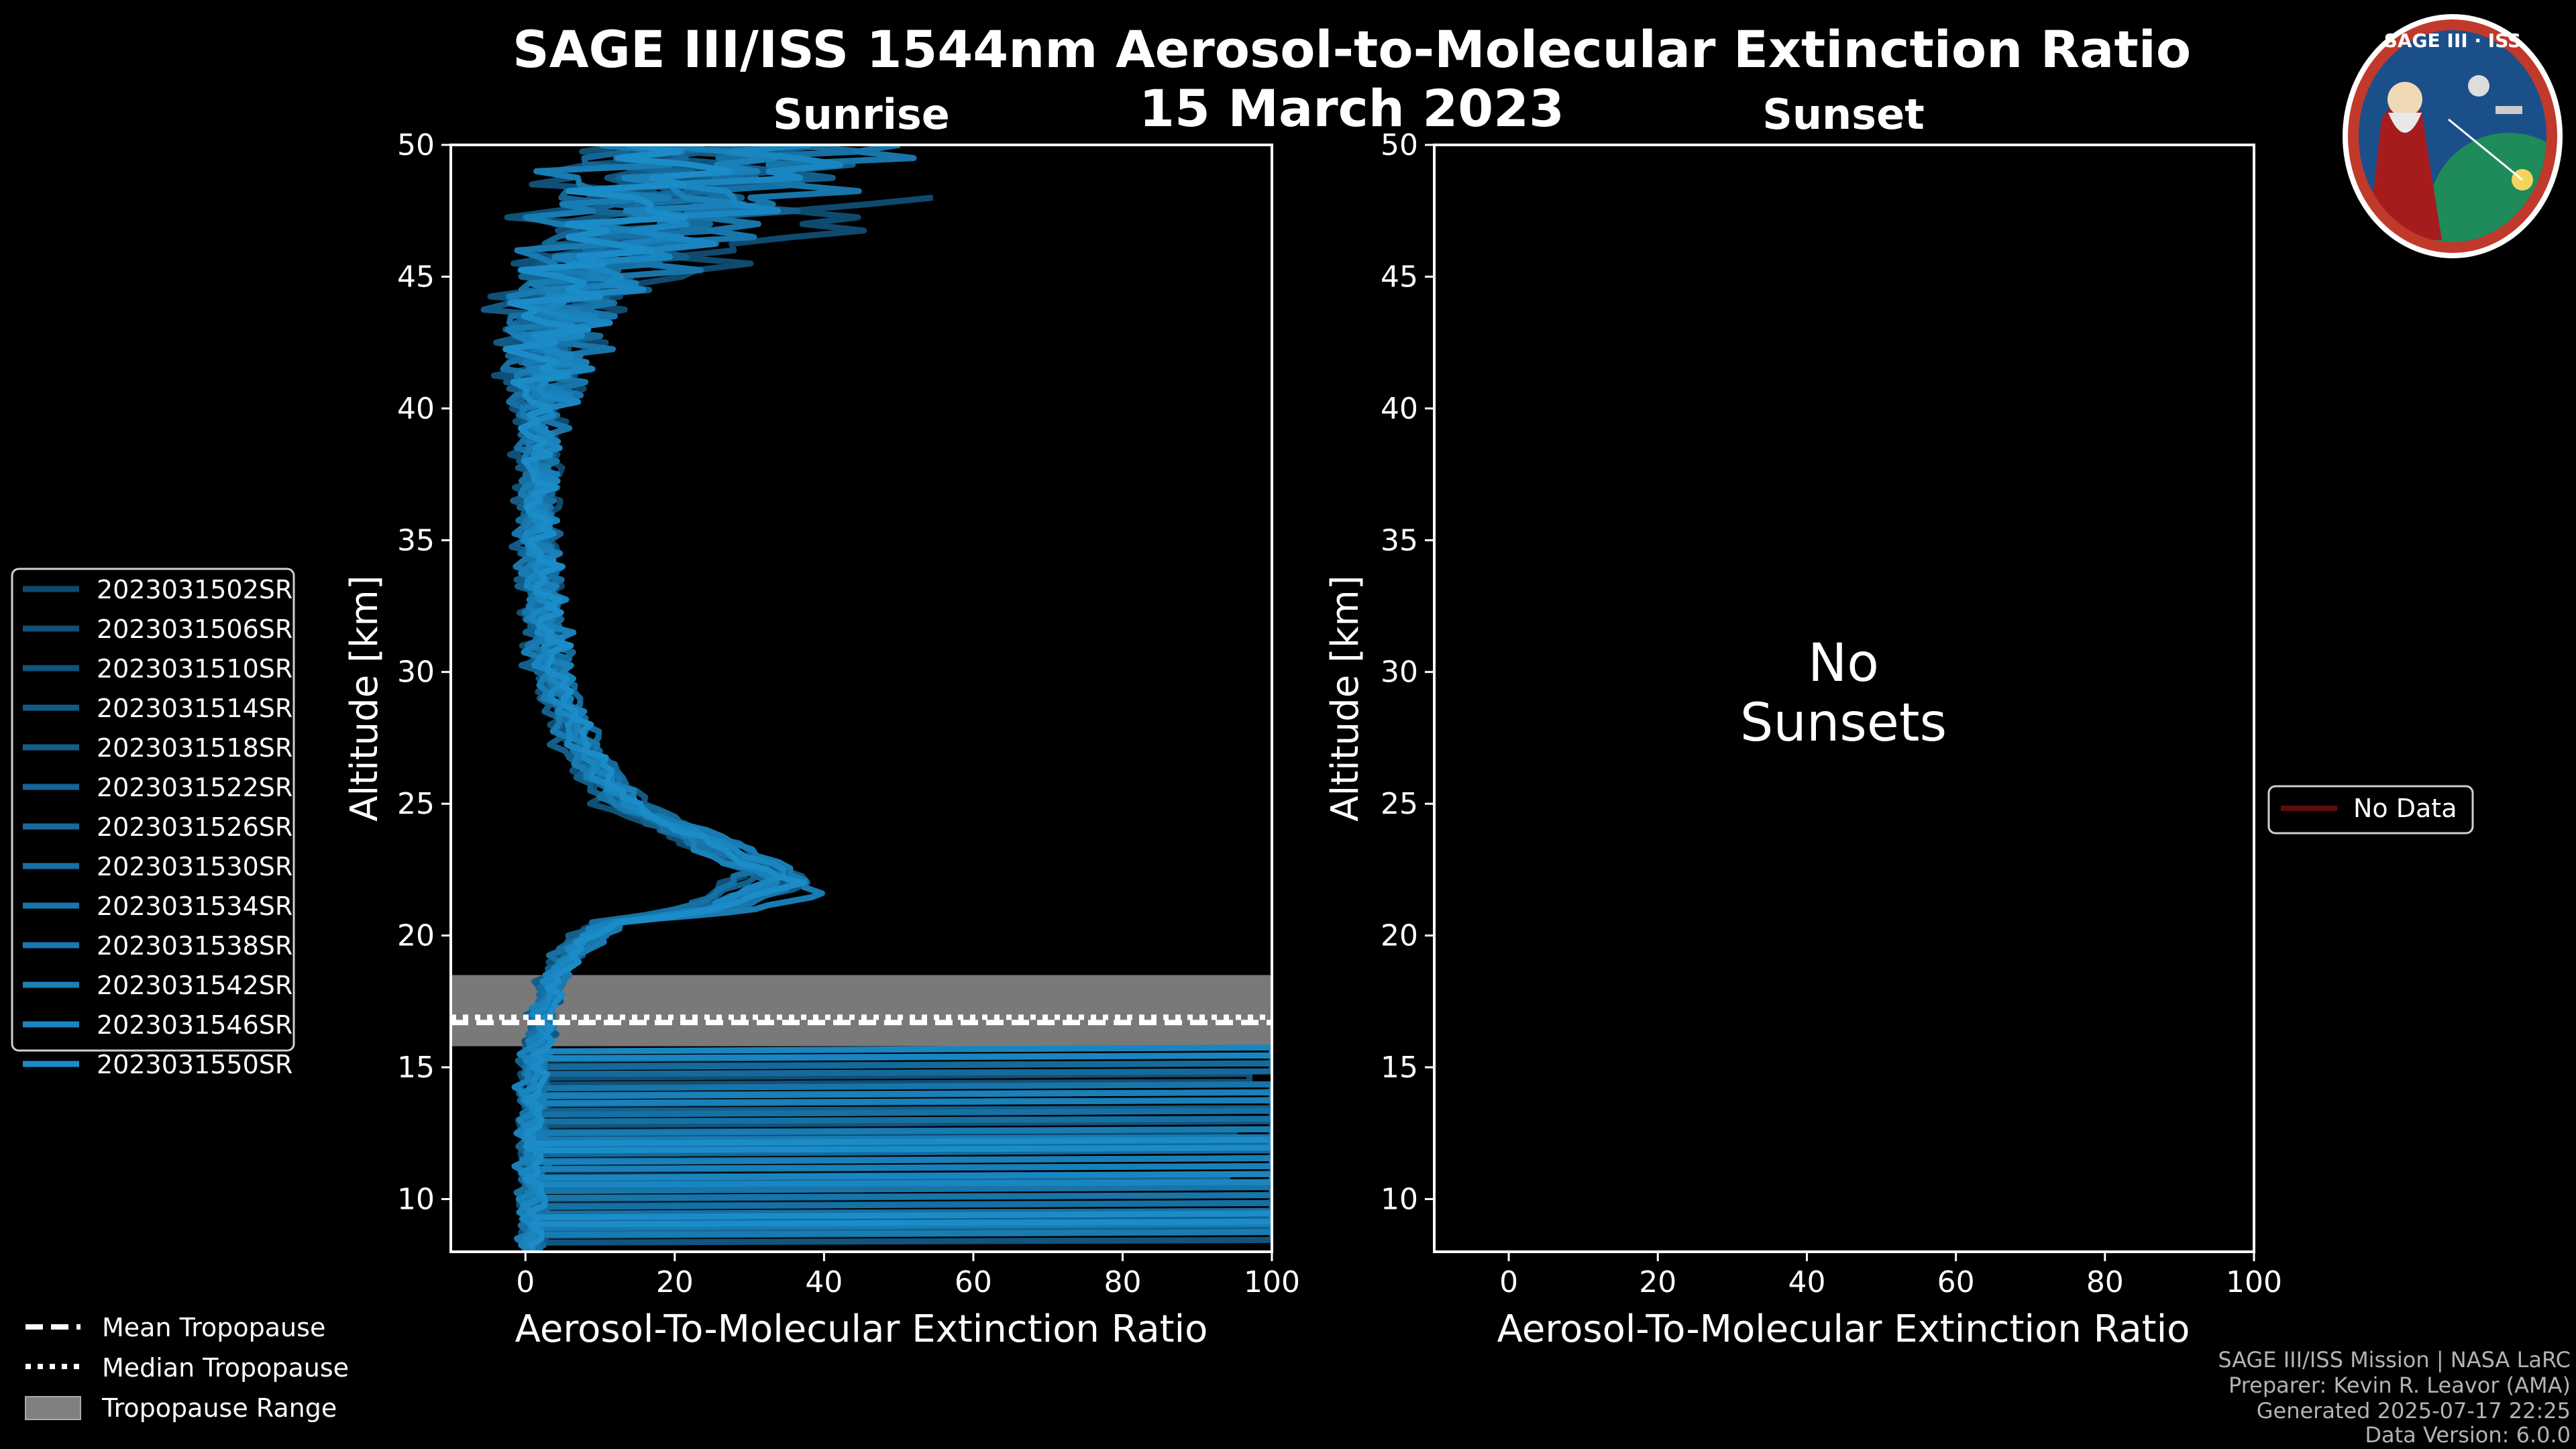  I want to click on median-tropopause-label: Median Tropopause, so click(225, 1368).